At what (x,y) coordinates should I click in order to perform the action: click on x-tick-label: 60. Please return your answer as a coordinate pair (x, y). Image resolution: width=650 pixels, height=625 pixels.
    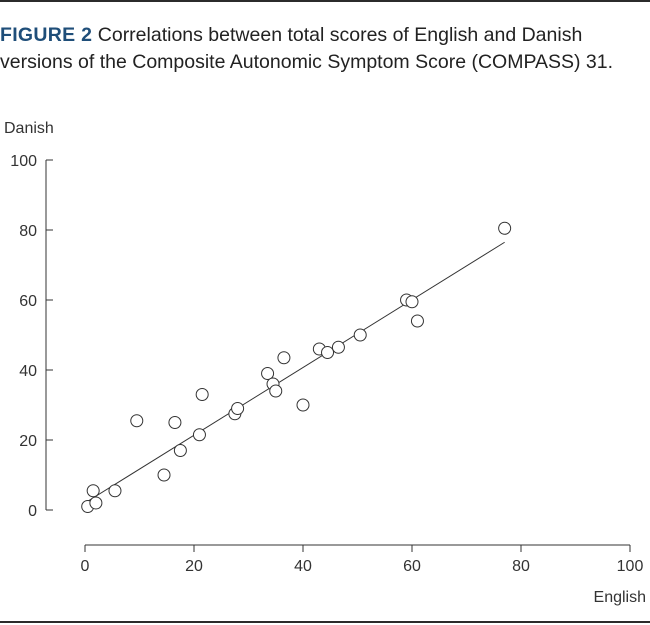
    Looking at the image, I should click on (412, 566).